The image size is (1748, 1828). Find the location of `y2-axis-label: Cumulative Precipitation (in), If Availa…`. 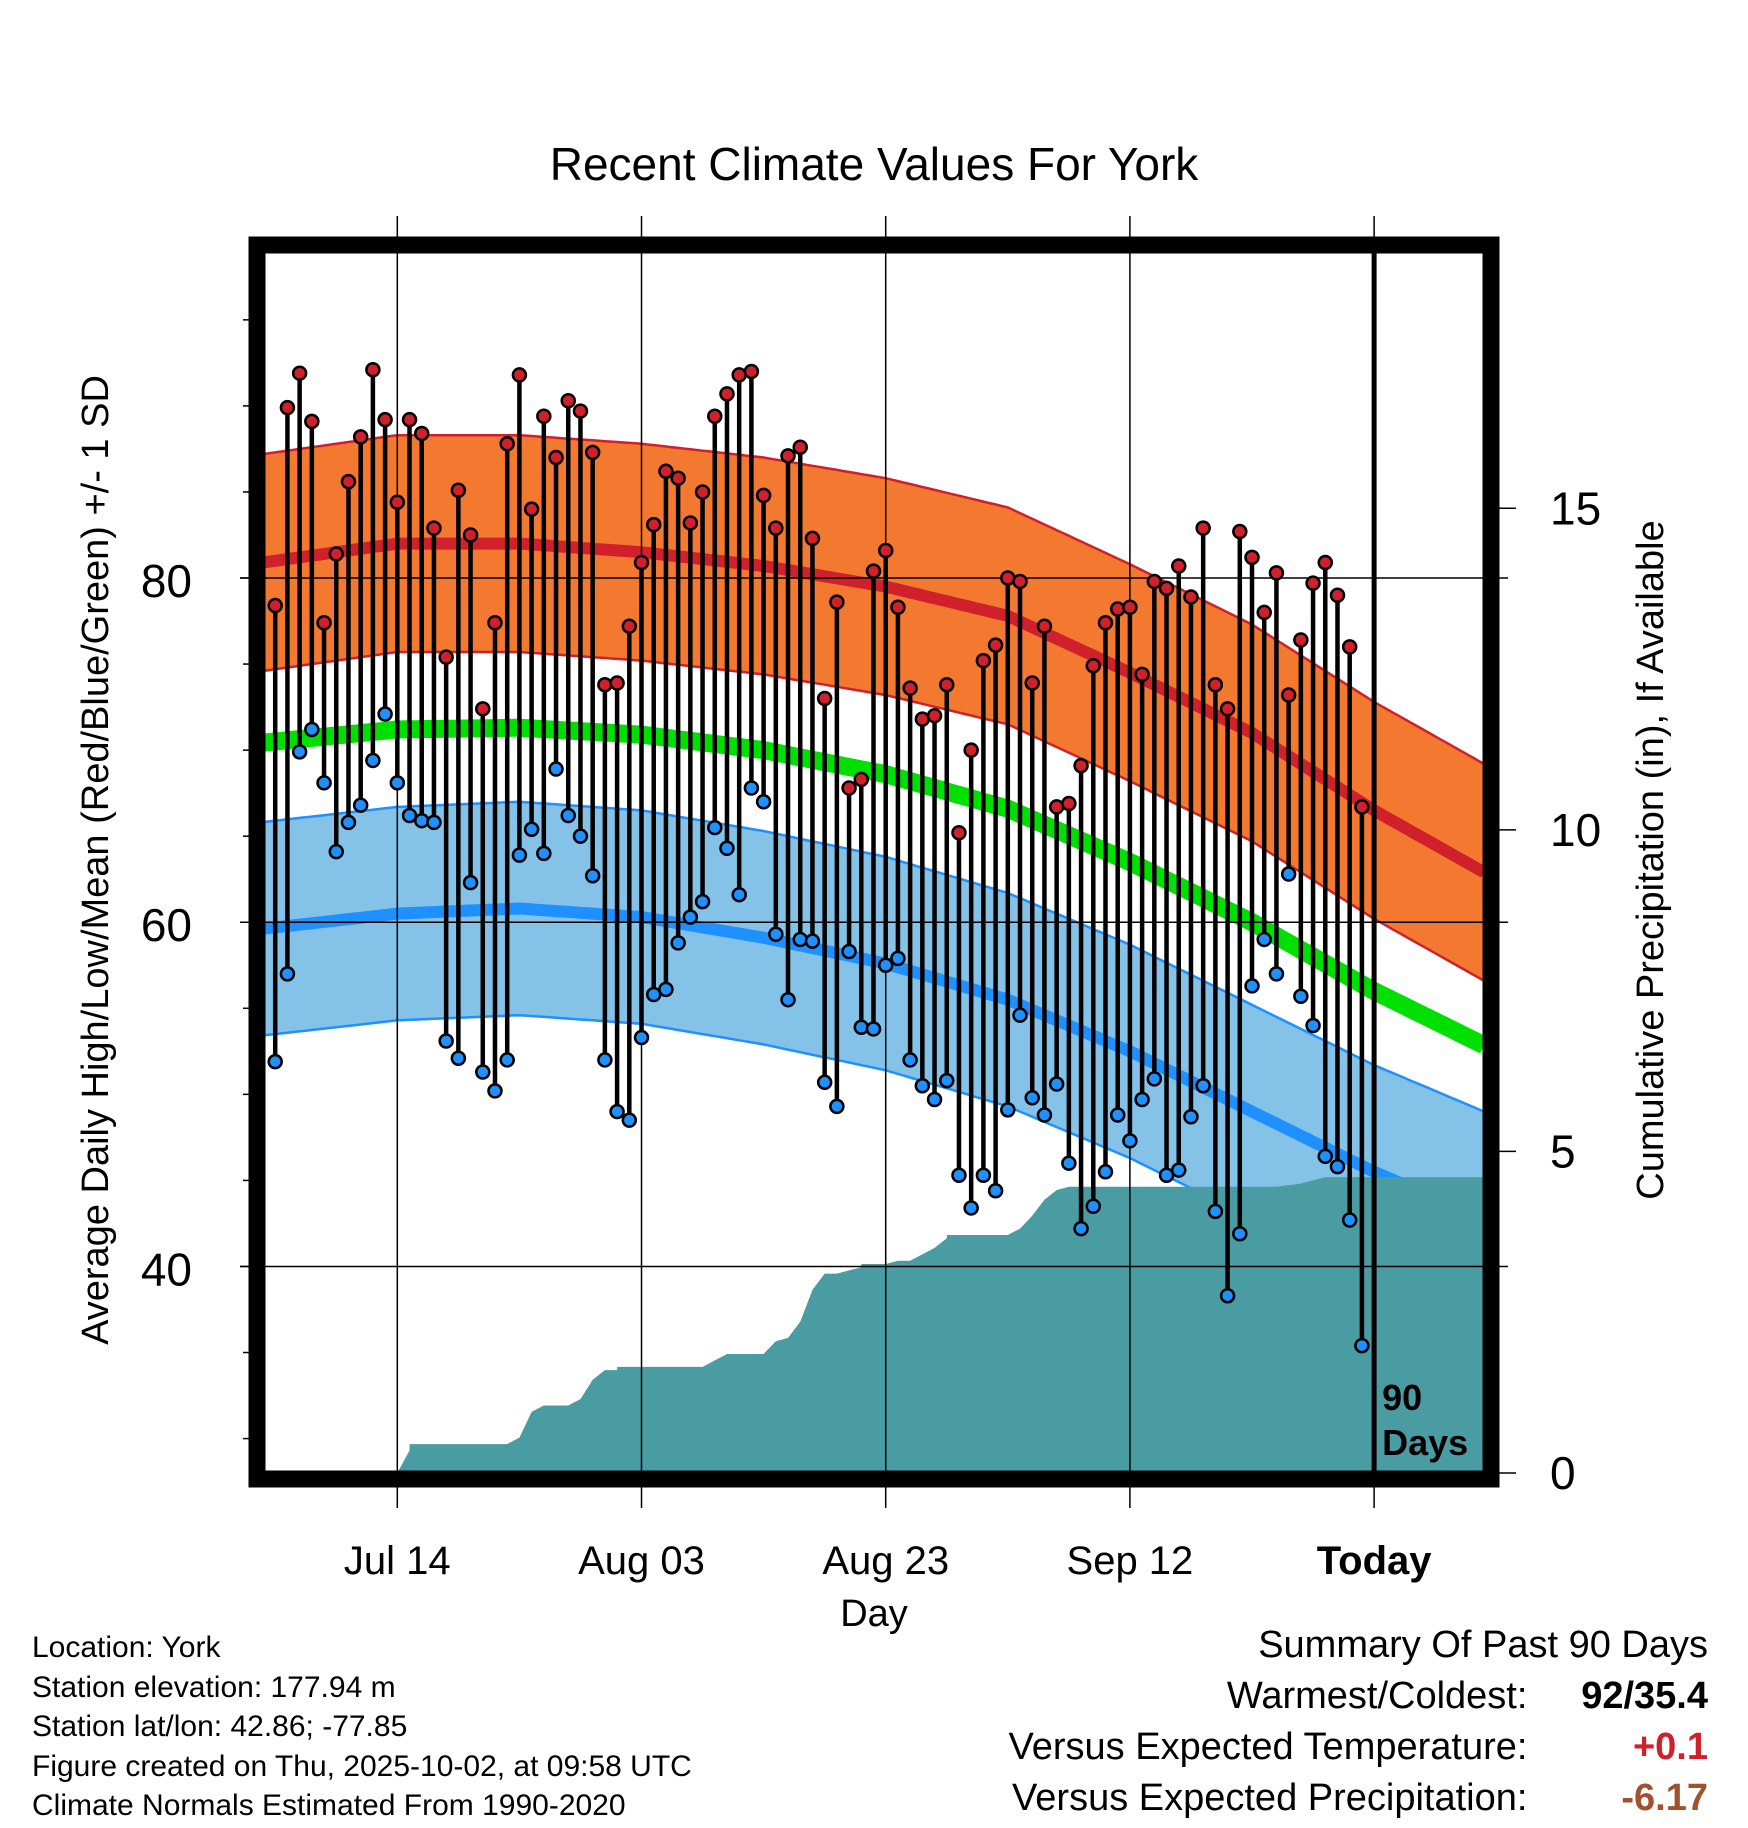

y2-axis-label: Cumulative Precipitation (in), If Availa… is located at coordinates (1651, 859).